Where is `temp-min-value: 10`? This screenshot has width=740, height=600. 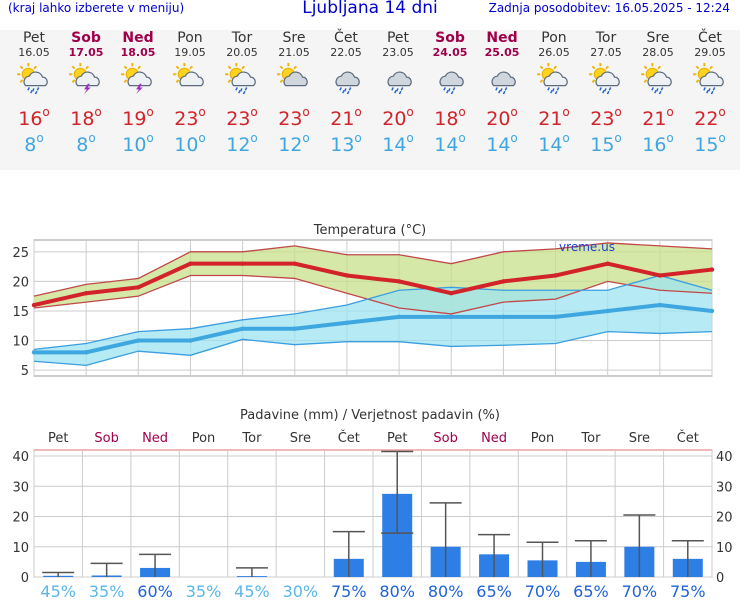 temp-min-value: 10 is located at coordinates (134, 145).